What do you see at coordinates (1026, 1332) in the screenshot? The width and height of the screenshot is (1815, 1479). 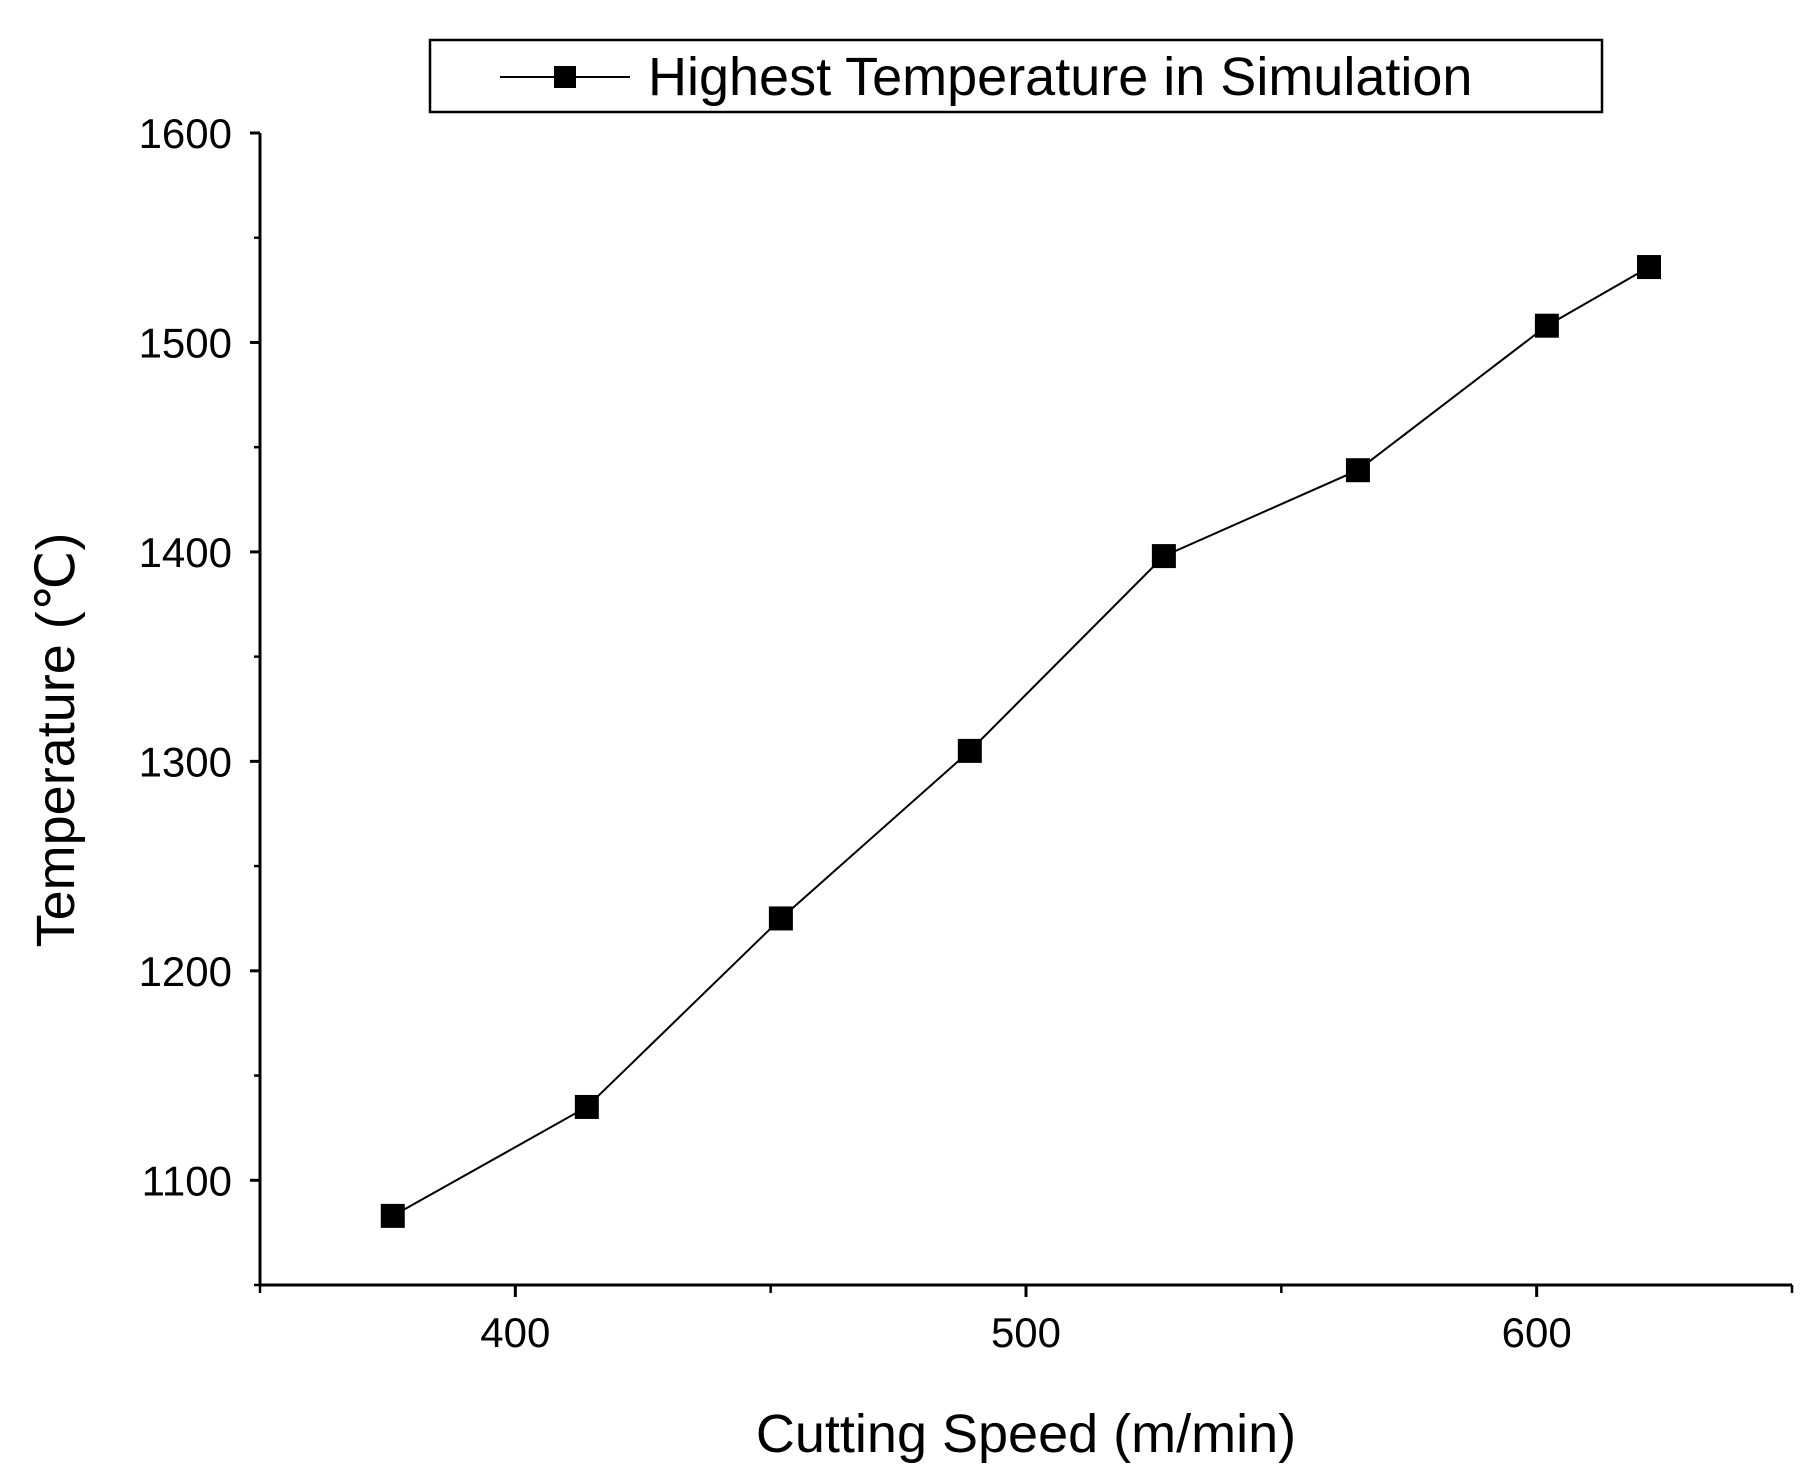 I see `x-tick-label: 500` at bounding box center [1026, 1332].